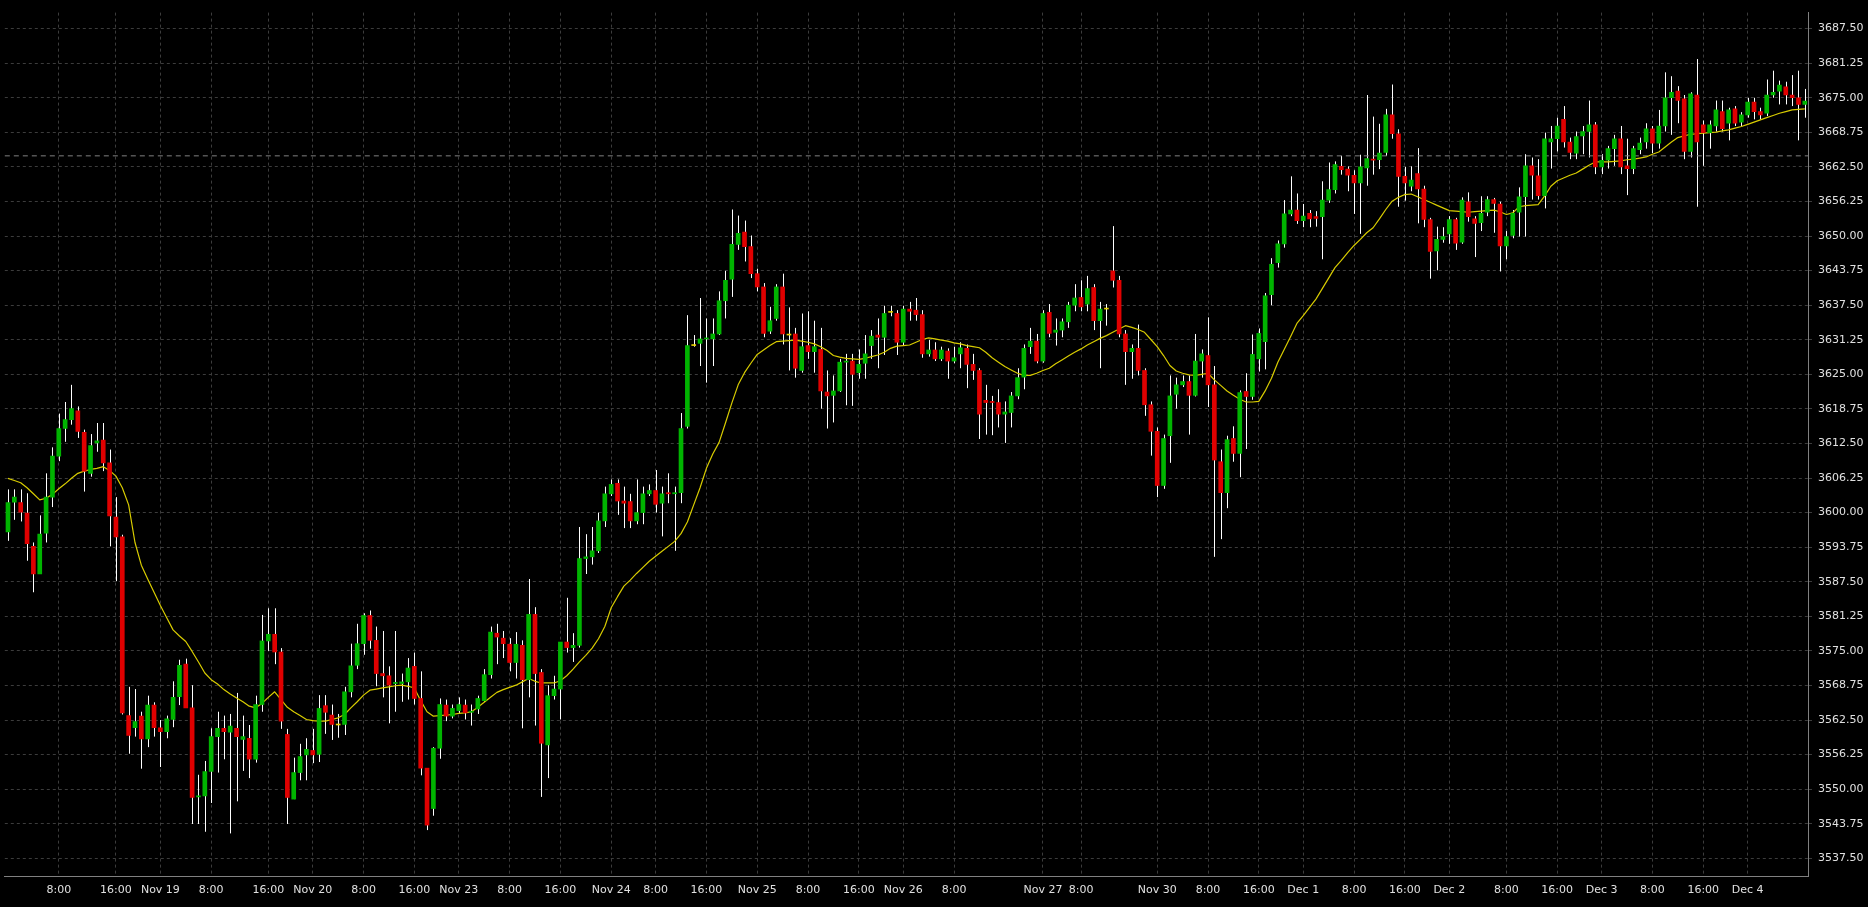  What do you see at coordinates (1841, 201) in the screenshot?
I see `y-tick-label: 3656.25` at bounding box center [1841, 201].